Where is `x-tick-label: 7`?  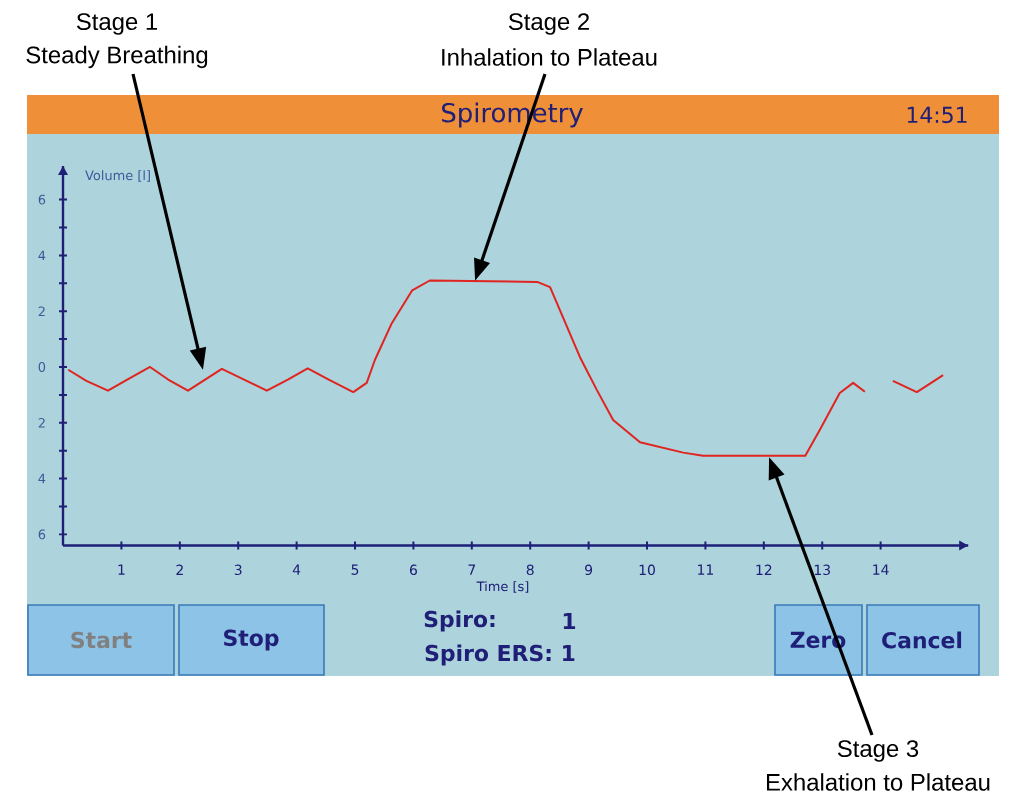
x-tick-label: 7 is located at coordinates (472, 569).